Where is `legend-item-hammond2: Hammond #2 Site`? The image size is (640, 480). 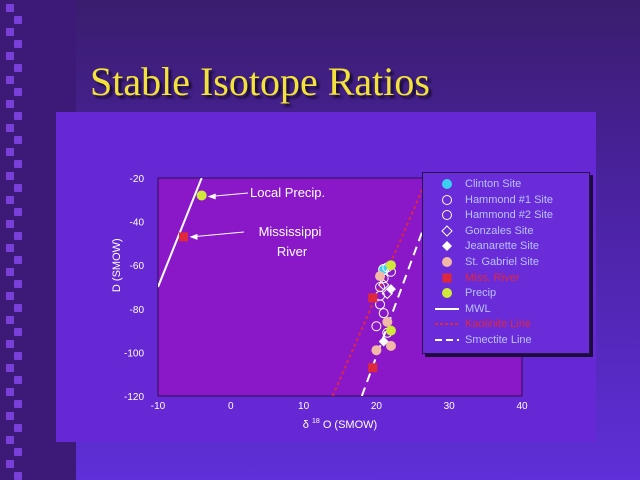 legend-item-hammond2: Hammond #2 Site is located at coordinates (494, 215).